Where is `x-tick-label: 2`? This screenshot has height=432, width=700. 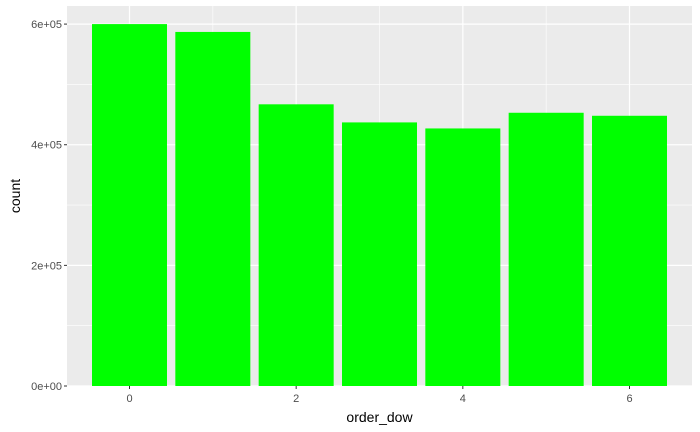
x-tick-label: 2 is located at coordinates (296, 399).